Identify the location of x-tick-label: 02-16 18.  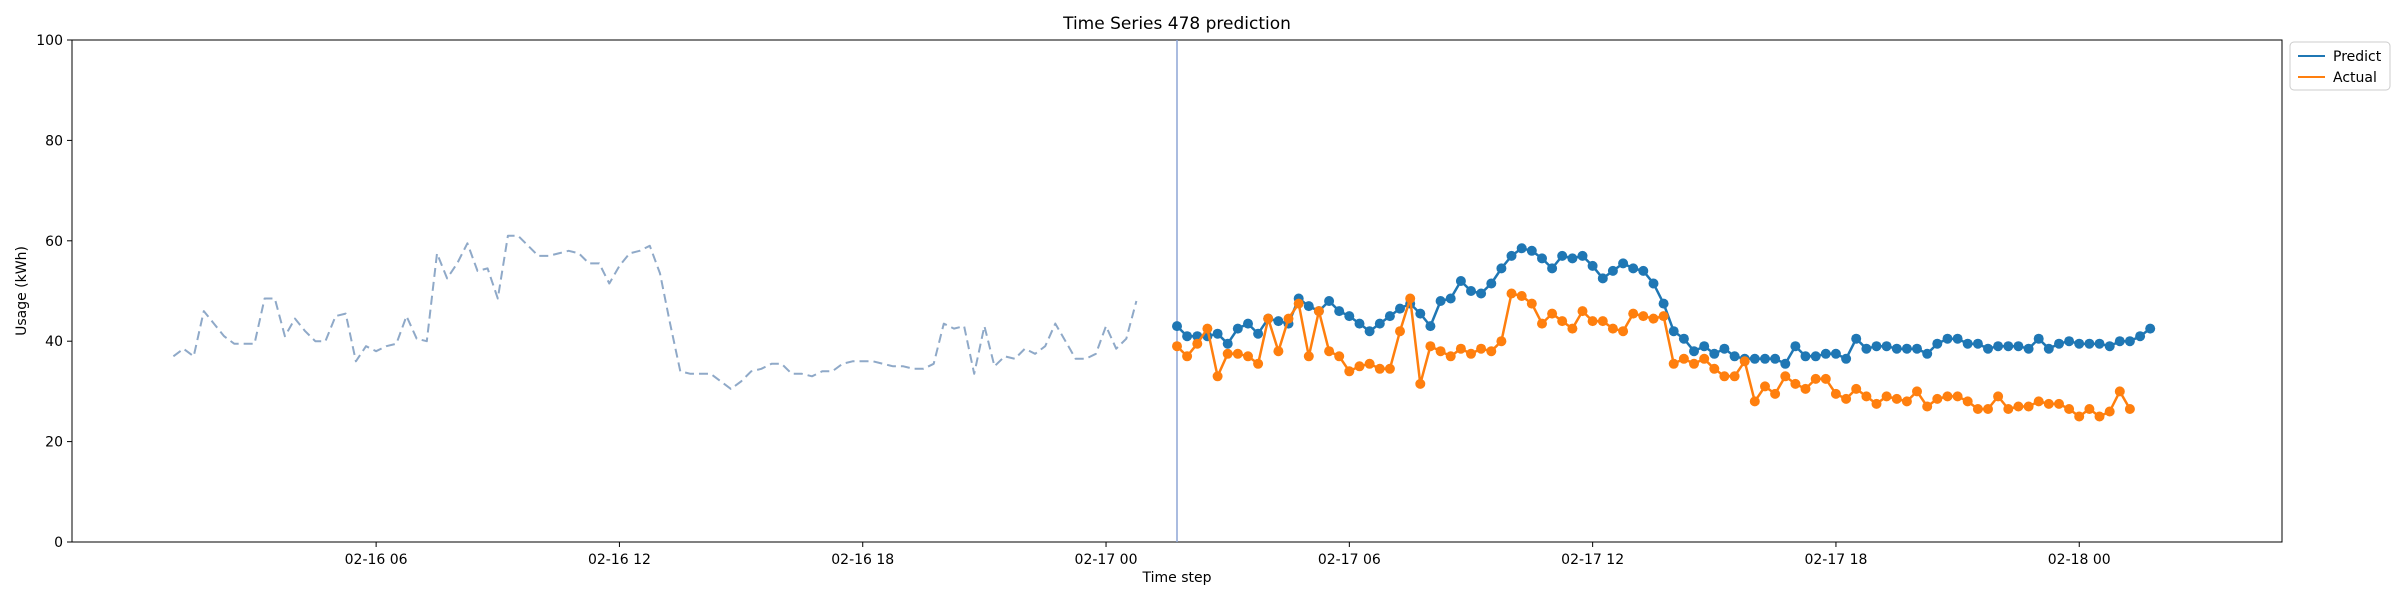
(862, 560).